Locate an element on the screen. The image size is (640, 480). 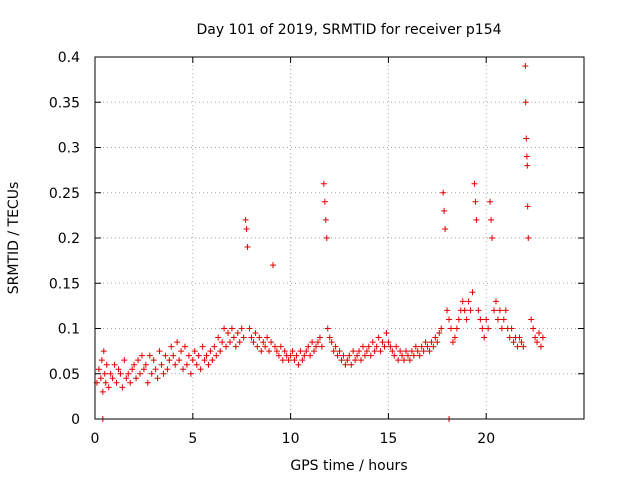
y-tick-label: 0.25 is located at coordinates (64, 194).